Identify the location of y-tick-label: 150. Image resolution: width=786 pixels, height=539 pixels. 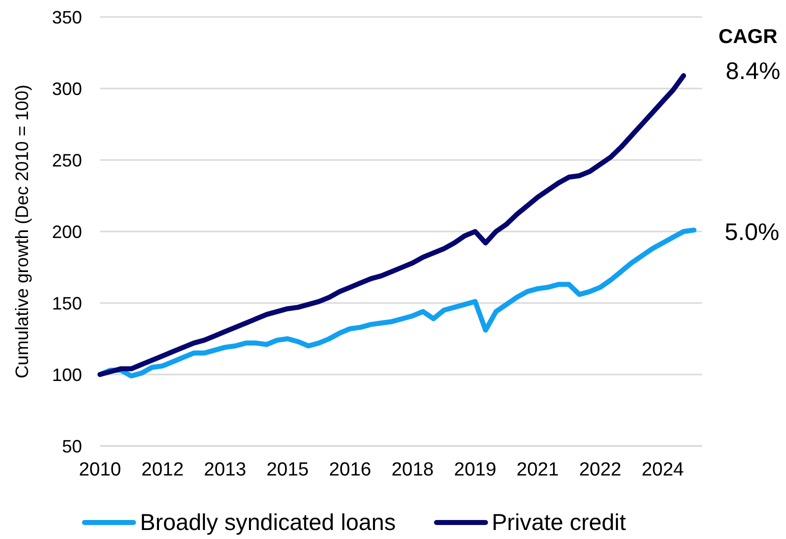
(67, 303).